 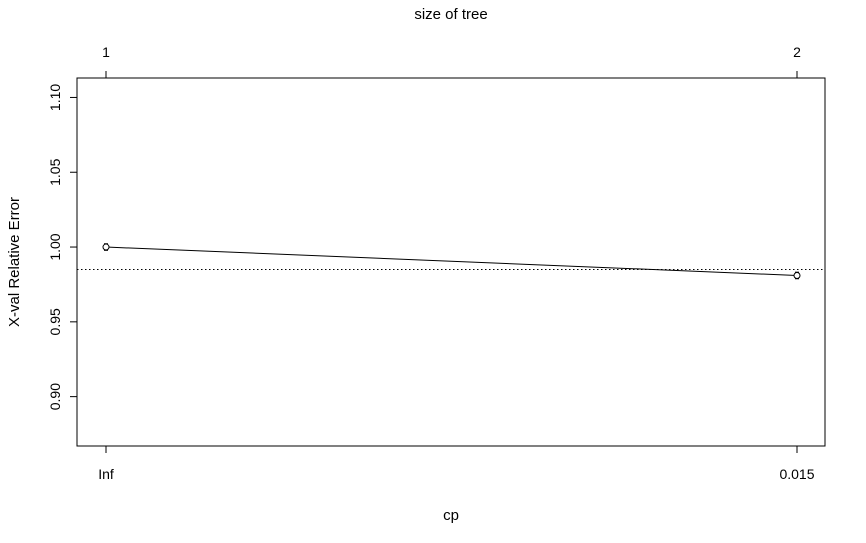 What do you see at coordinates (55, 396) in the screenshot?
I see `y-tick-label: 0.90` at bounding box center [55, 396].